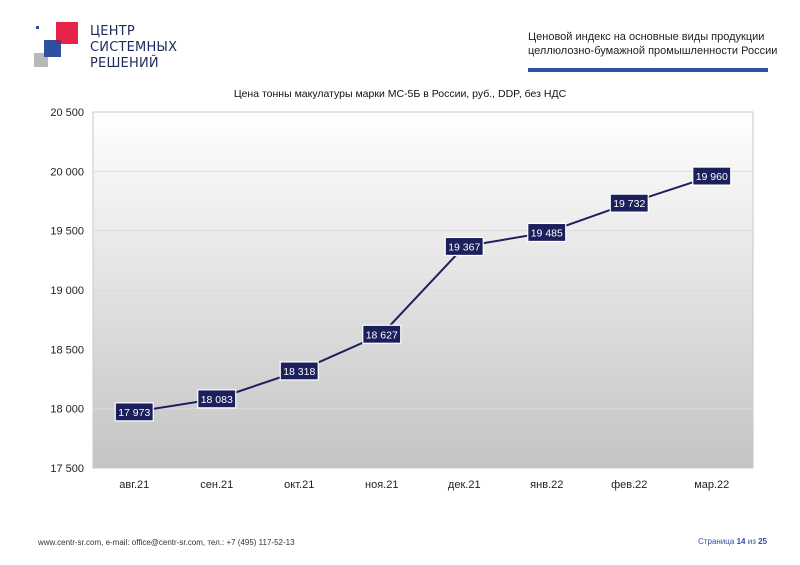 Image resolution: width=800 pixels, height=565 pixels. What do you see at coordinates (67, 350) in the screenshot?
I see `y-tick-label: 18 500` at bounding box center [67, 350].